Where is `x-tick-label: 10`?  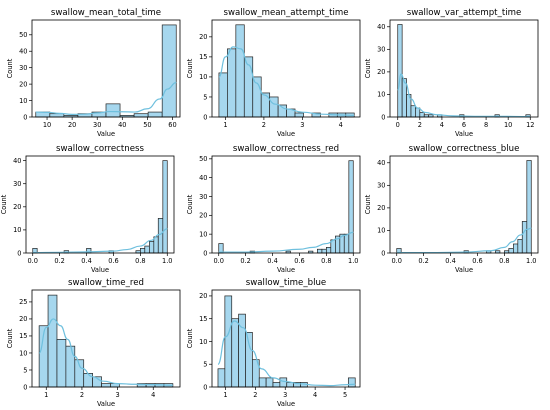 x-tick-label: 10 is located at coordinates (508, 125).